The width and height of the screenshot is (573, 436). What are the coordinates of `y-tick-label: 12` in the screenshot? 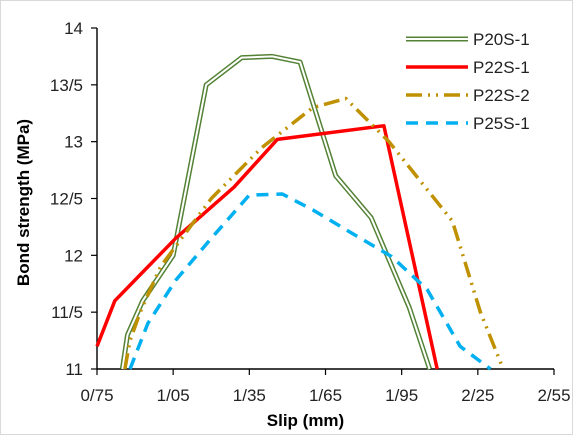 It's located at (73, 255).